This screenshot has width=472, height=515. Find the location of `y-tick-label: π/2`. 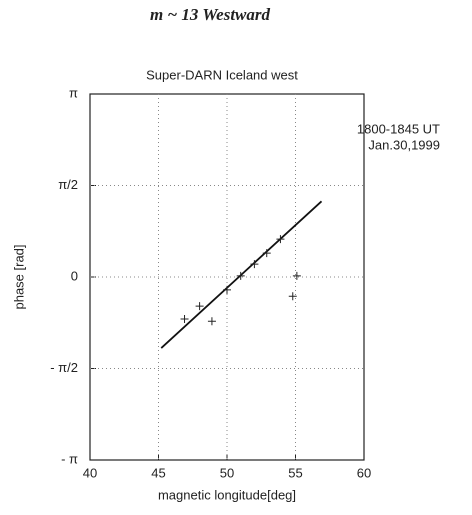

y-tick-label: π/2 is located at coordinates (68, 184).